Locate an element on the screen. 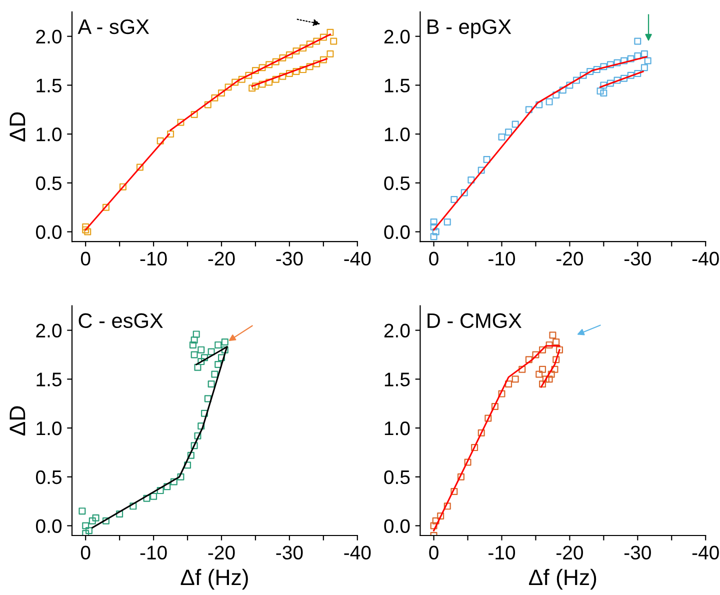  chart-title: B - epGX is located at coordinates (470, 28).